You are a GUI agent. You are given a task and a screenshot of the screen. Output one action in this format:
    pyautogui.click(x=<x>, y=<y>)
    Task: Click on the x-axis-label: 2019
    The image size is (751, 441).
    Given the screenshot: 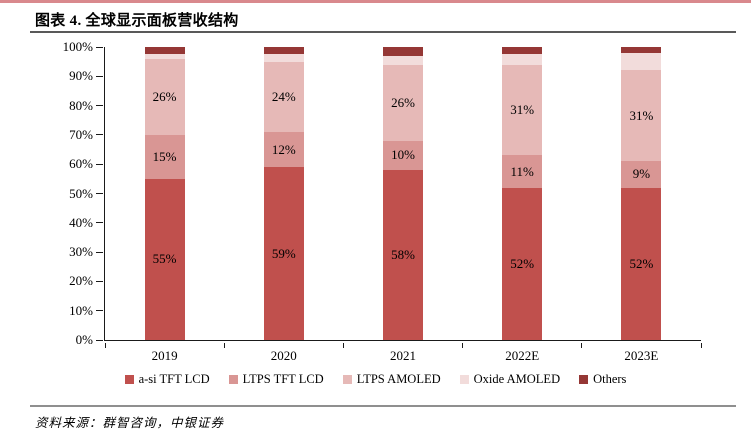 What is the action you would take?
    pyautogui.click(x=164, y=355)
    